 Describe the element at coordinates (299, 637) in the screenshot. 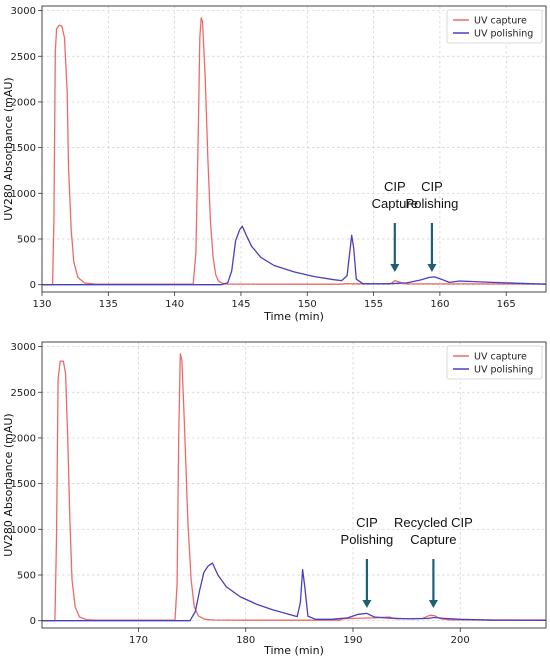

I see `x-axis: 170 180 190 200` at that location.